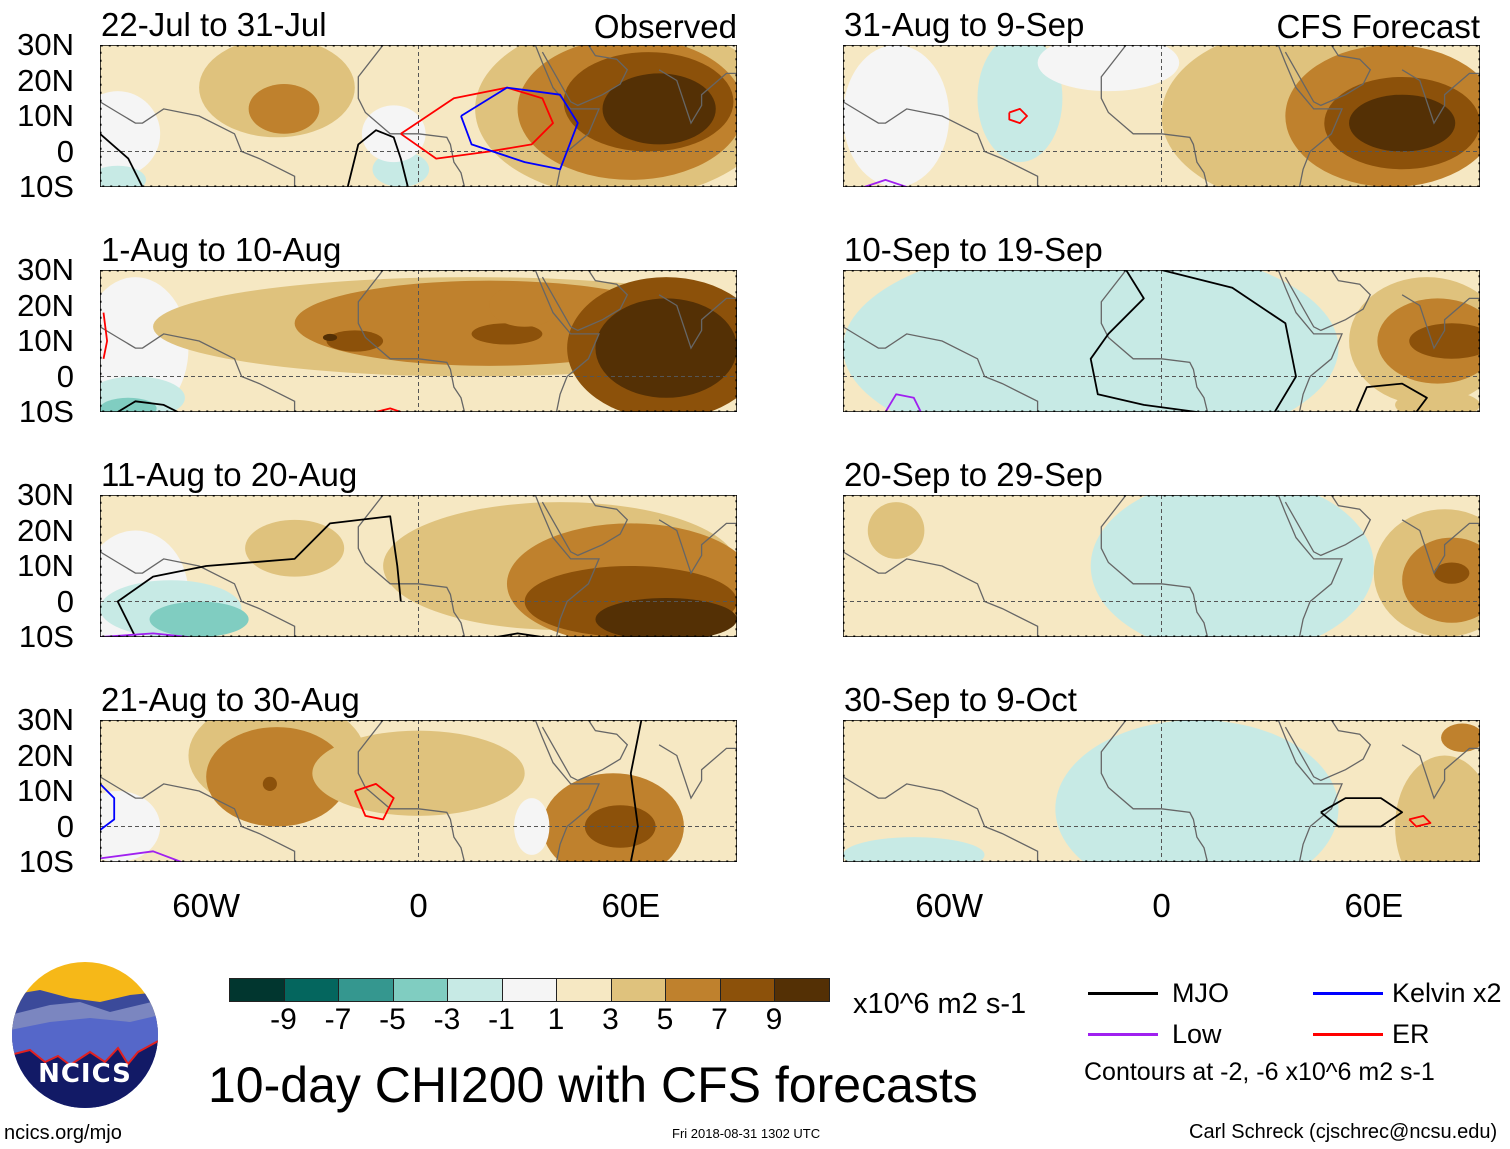 This screenshot has height=1149, width=1510. Describe the element at coordinates (1411, 1034) in the screenshot. I see `legend-label-er: ER` at that location.